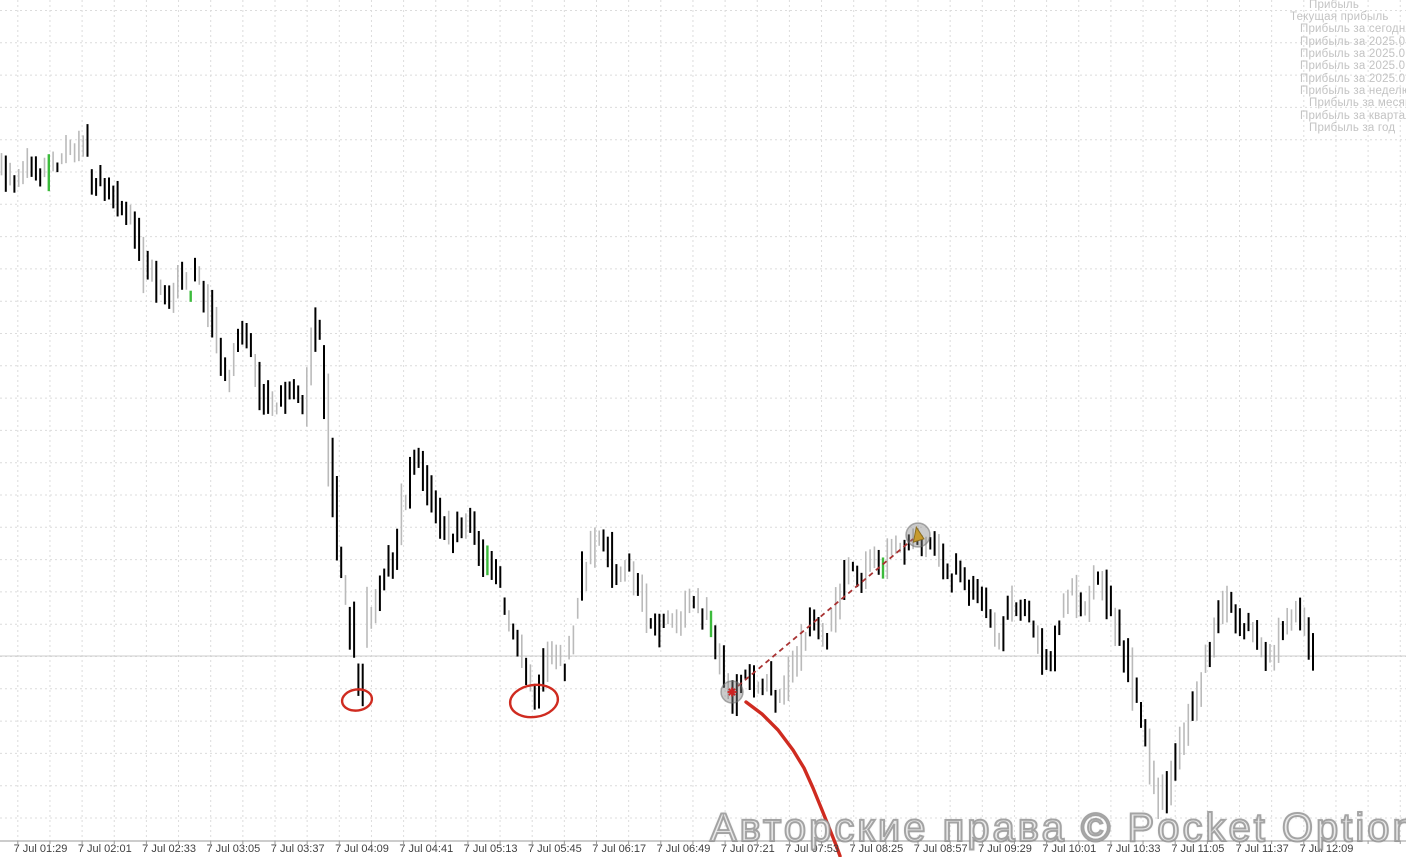  I want to click on time-axis-label: 7 Jul 02:01, so click(104, 849).